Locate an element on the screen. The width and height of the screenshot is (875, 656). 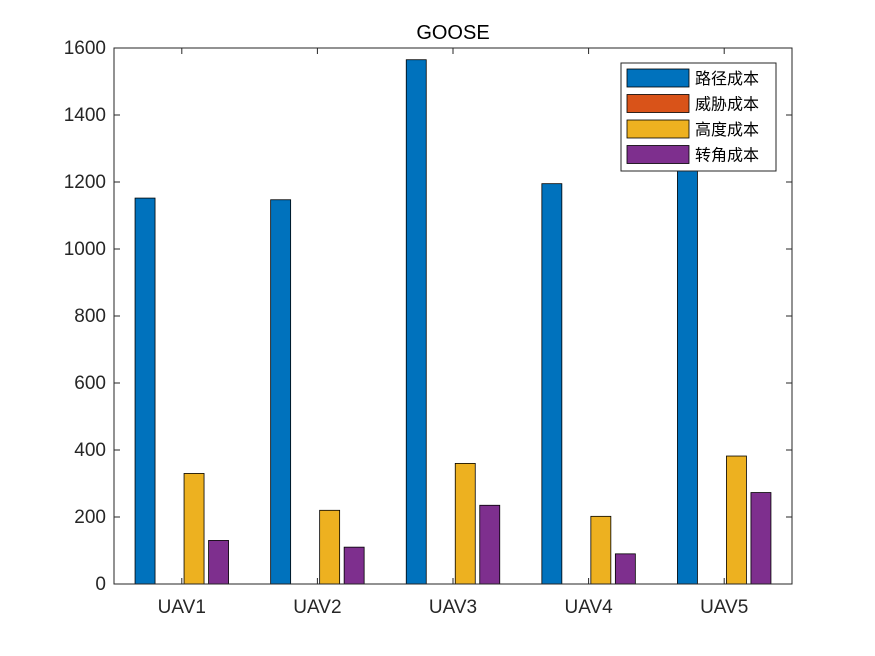
bar-series-3-UAV1 is located at coordinates (194, 529).